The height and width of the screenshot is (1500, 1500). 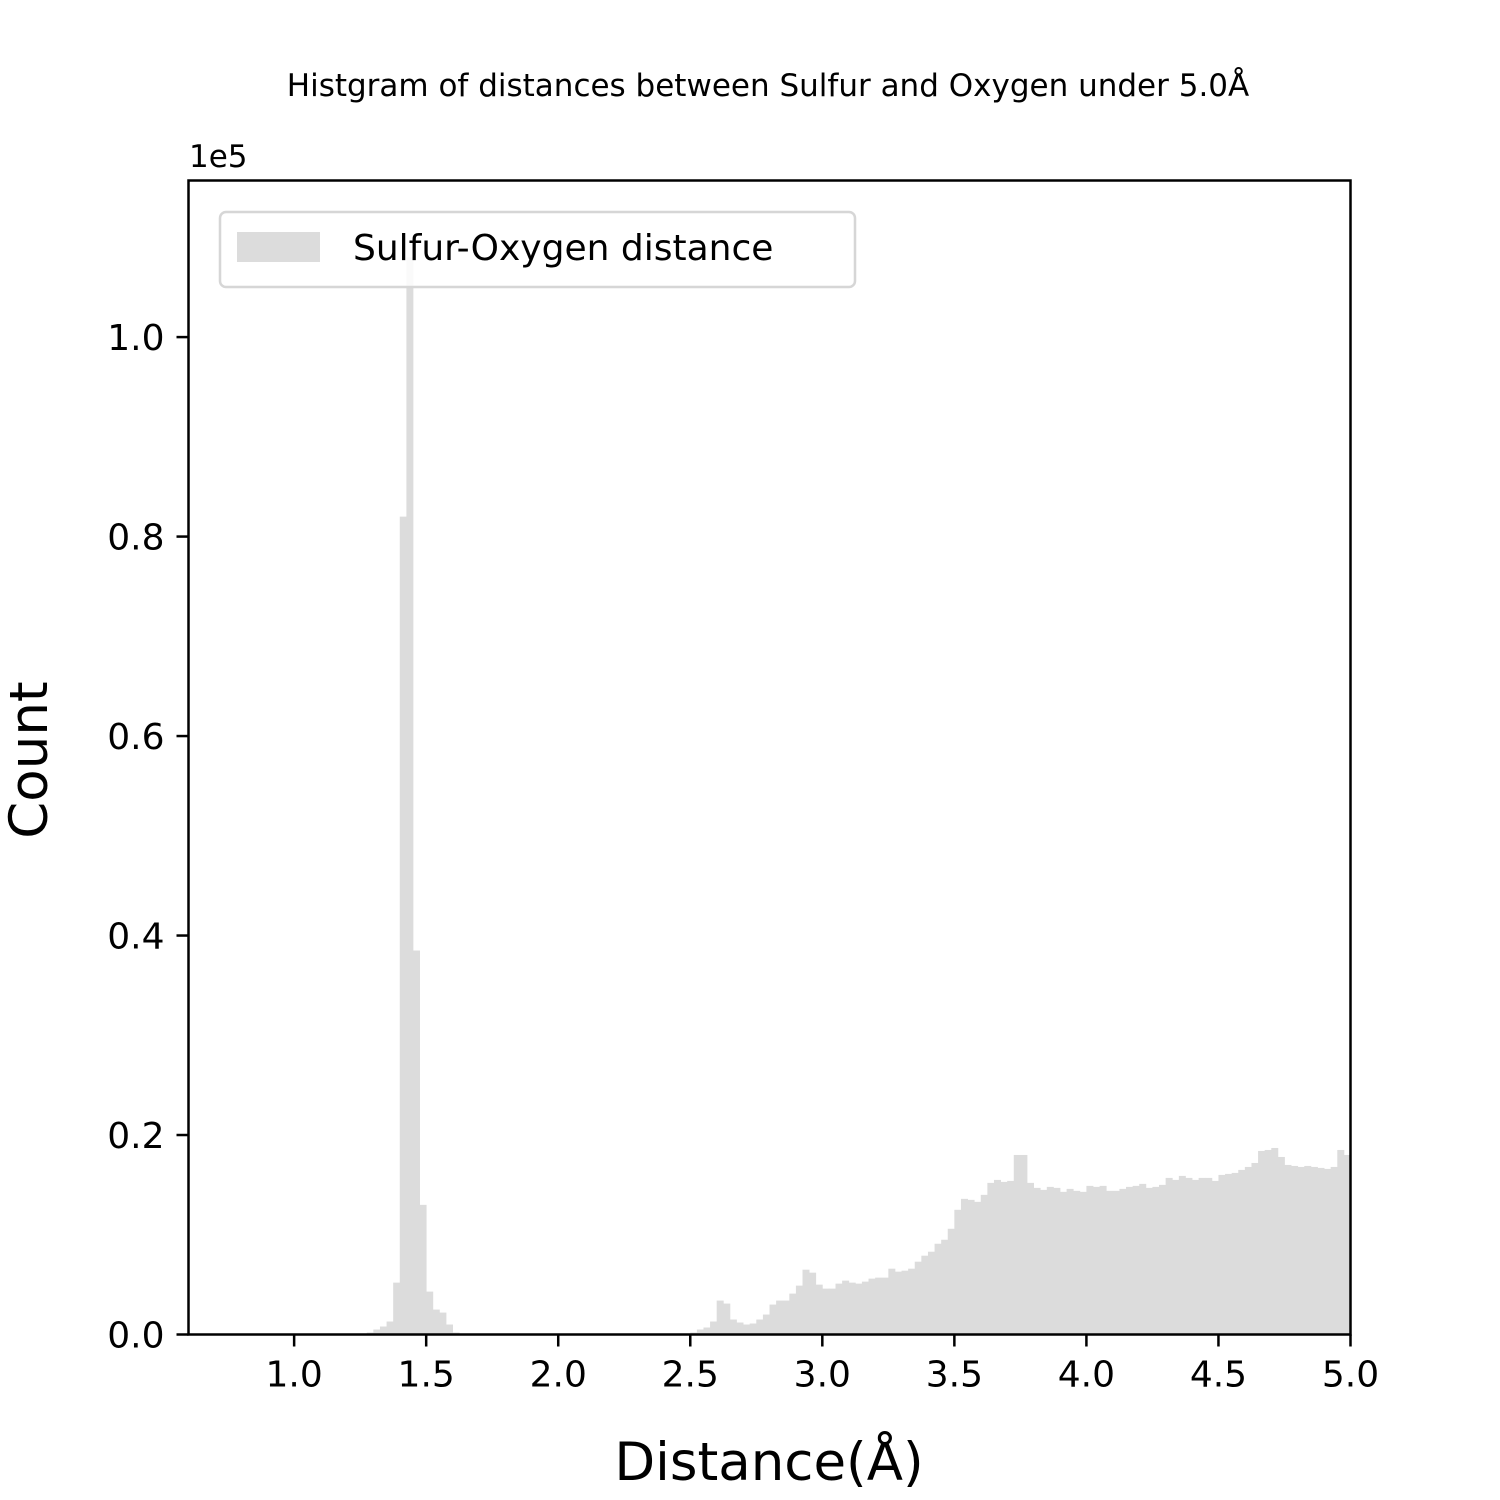 What do you see at coordinates (218, 157) in the screenshot?
I see `y-offset-label: 1e5` at bounding box center [218, 157].